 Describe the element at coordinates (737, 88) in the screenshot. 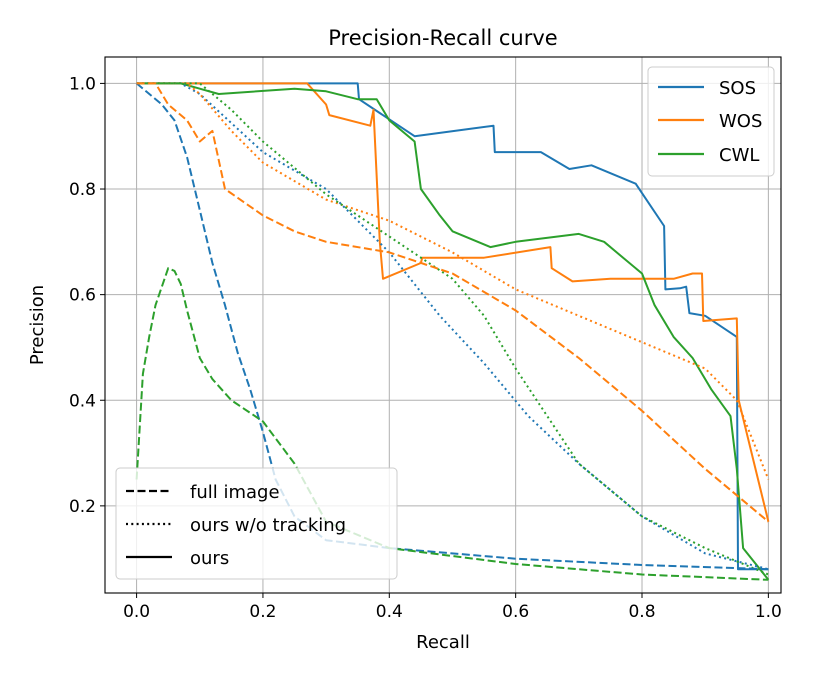

I see `legend-label-sos: SOS` at that location.